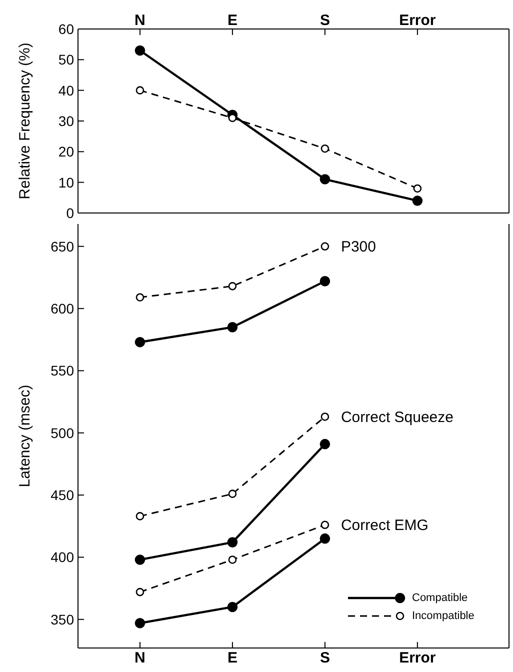 The width and height of the screenshot is (513, 672). What do you see at coordinates (443, 616) in the screenshot?
I see `legend-label: Incompatible` at bounding box center [443, 616].